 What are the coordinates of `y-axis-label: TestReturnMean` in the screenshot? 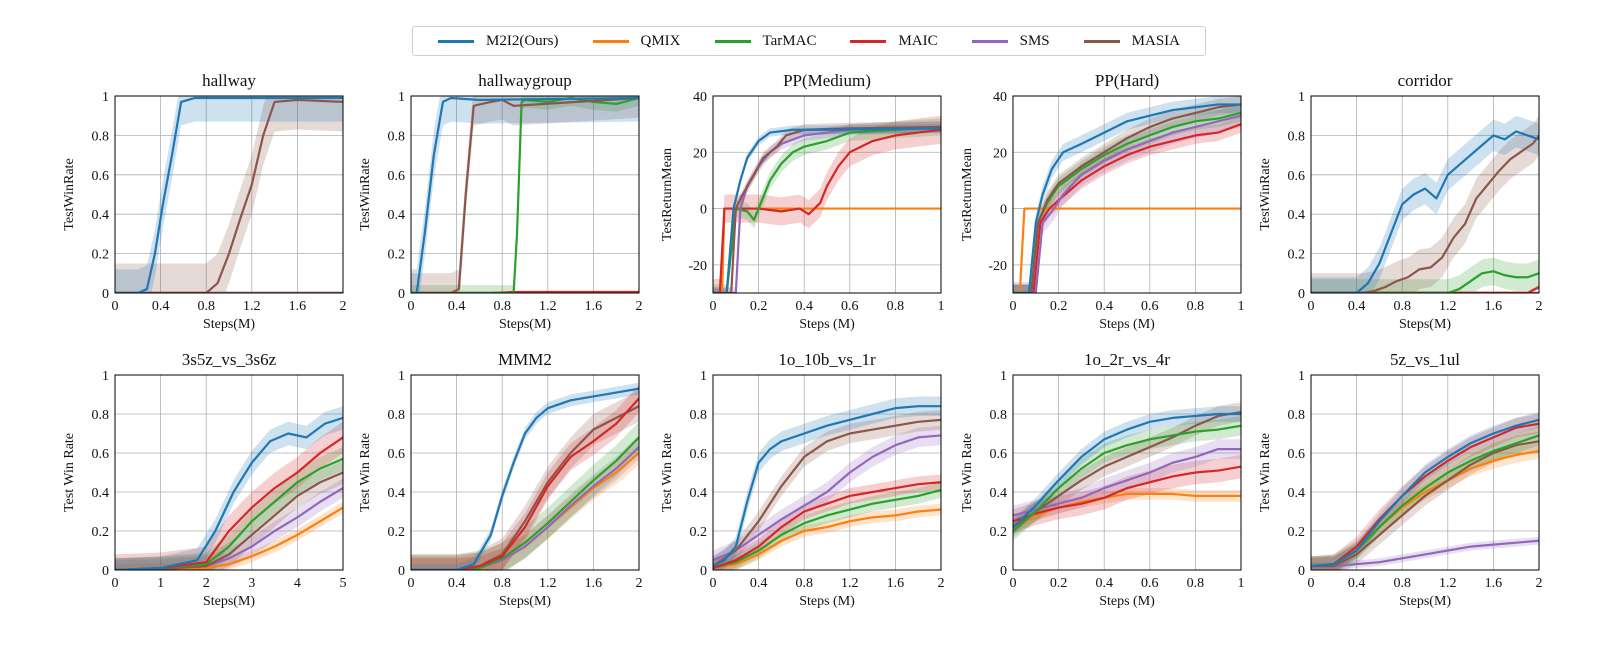 It's located at (667, 194).